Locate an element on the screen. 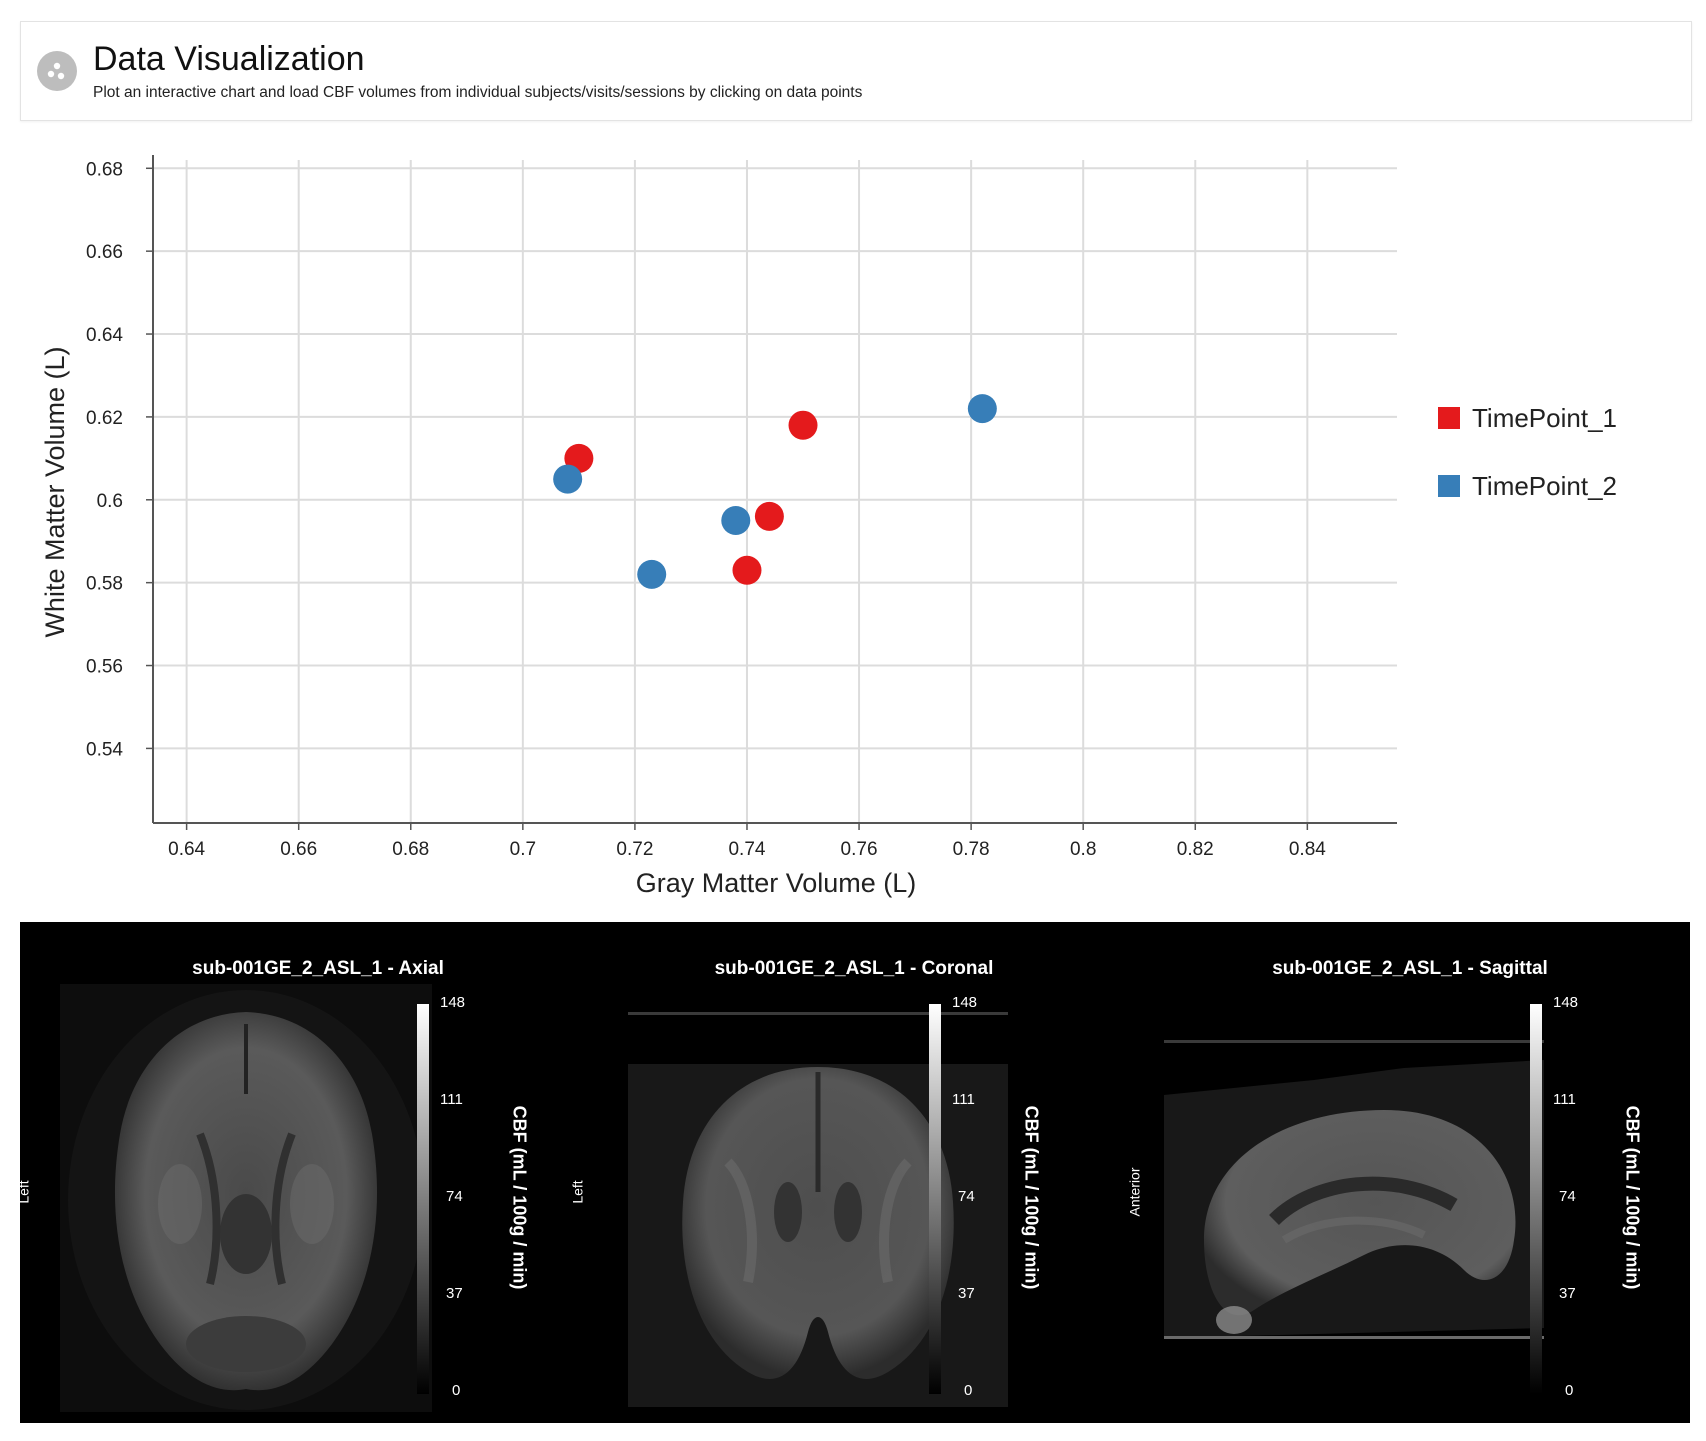 The image size is (1706, 1441). axial-brain-image is located at coordinates (246, 1198).